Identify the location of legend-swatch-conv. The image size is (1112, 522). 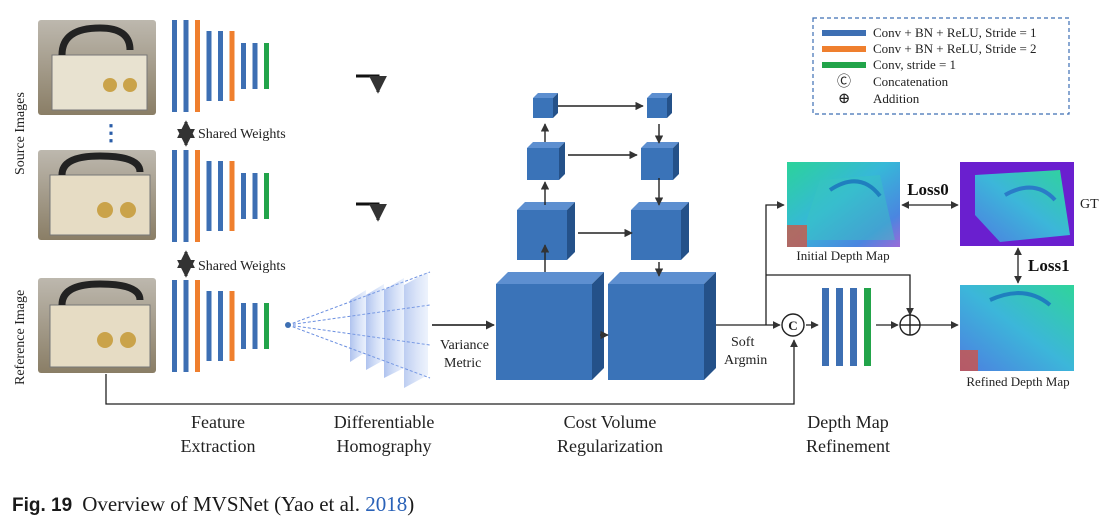
(844, 65).